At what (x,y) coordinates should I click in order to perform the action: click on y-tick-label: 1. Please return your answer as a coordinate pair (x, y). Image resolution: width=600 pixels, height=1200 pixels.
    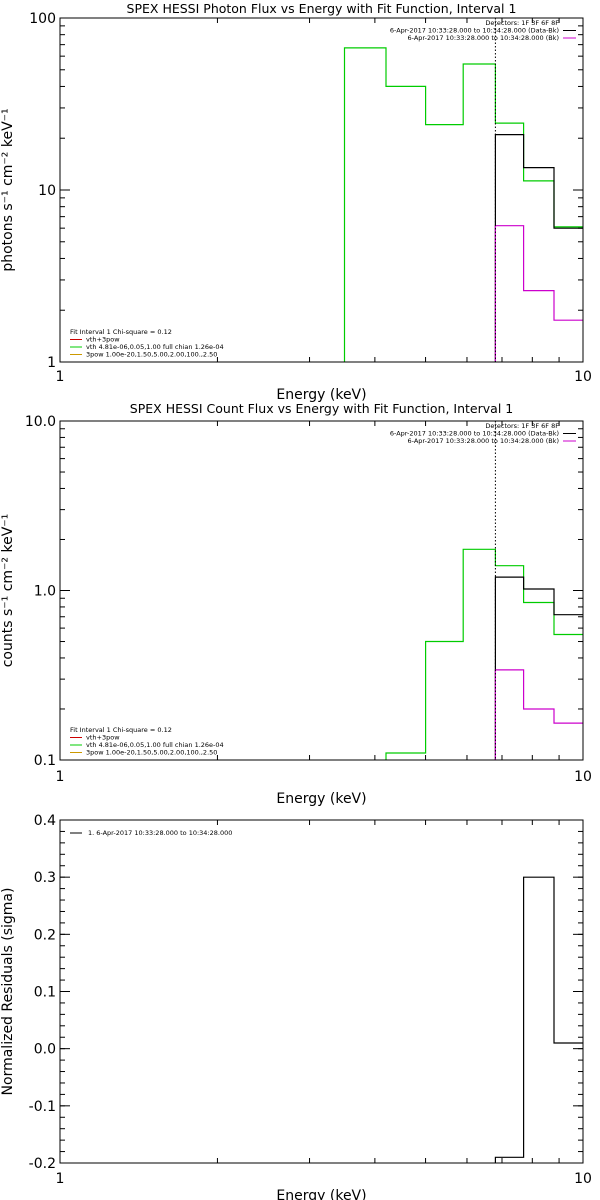
    Looking at the image, I should click on (51, 363).